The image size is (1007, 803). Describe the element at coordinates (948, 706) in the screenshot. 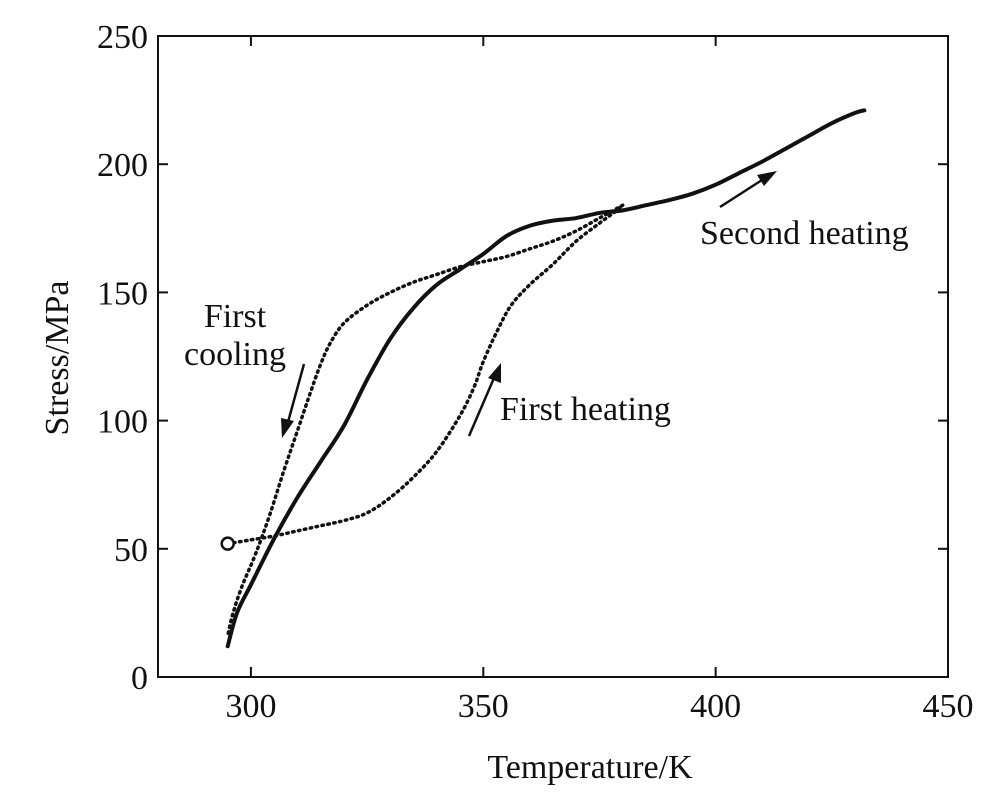

I see `x-tick-label: 450` at that location.